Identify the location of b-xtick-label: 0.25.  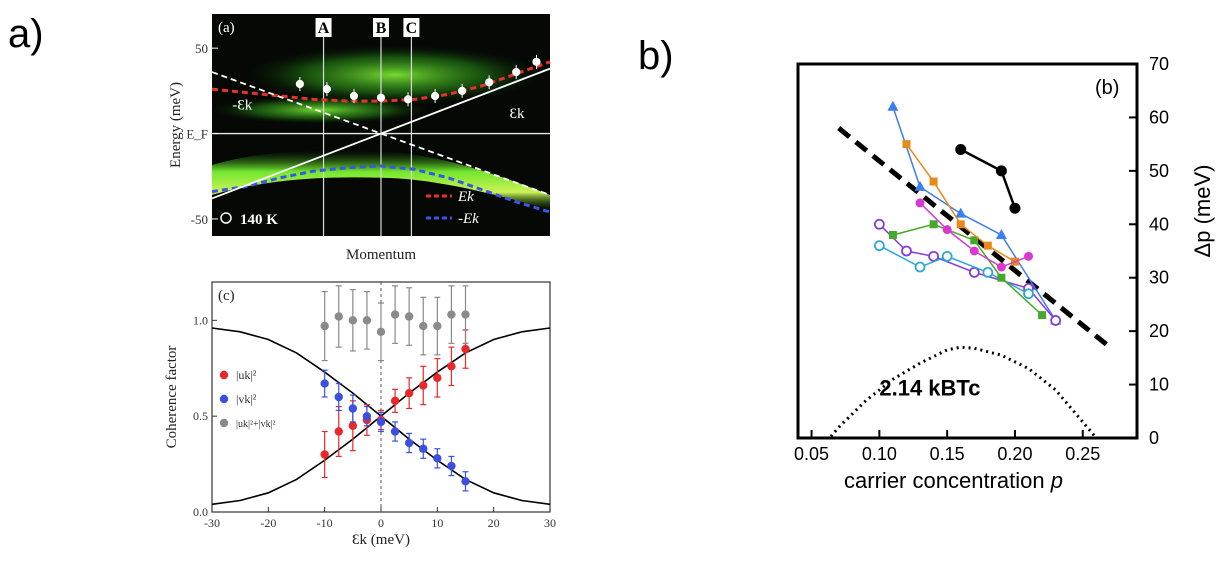
(1082, 454).